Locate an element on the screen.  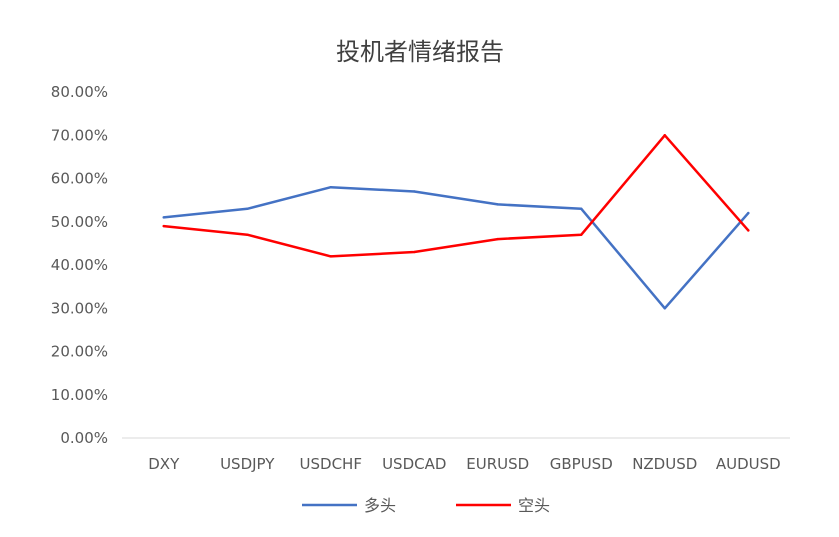
y-tick-label: 20.00% is located at coordinates (79, 352).